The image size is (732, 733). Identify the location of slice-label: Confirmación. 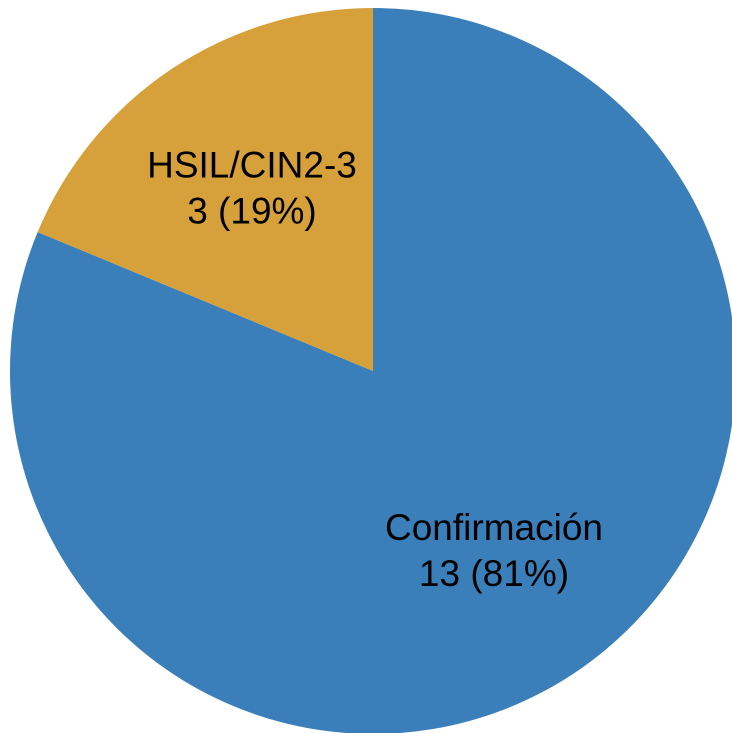
(494, 527).